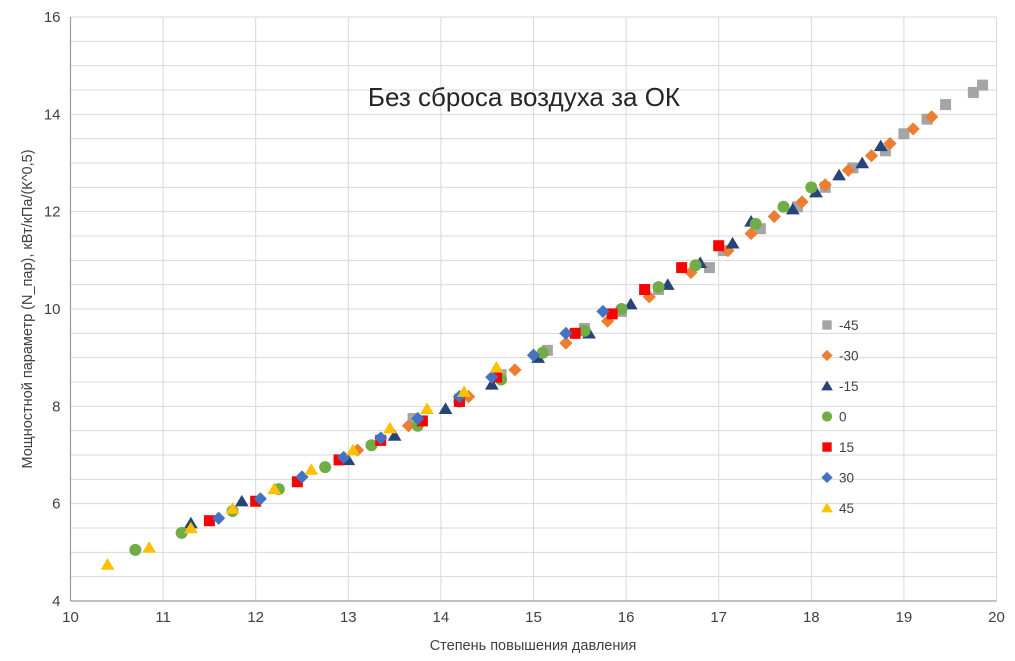 Image resolution: width=1015 pixels, height=661 pixels. I want to click on legend-marker-circle, so click(827, 416).